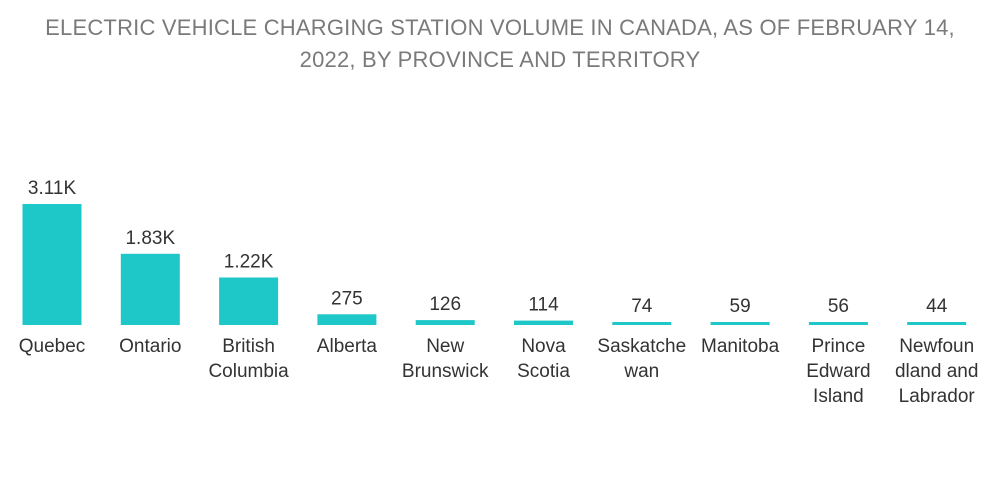 This screenshot has height=504, width=1000. I want to click on value-label-2: 1.22K, so click(249, 262).